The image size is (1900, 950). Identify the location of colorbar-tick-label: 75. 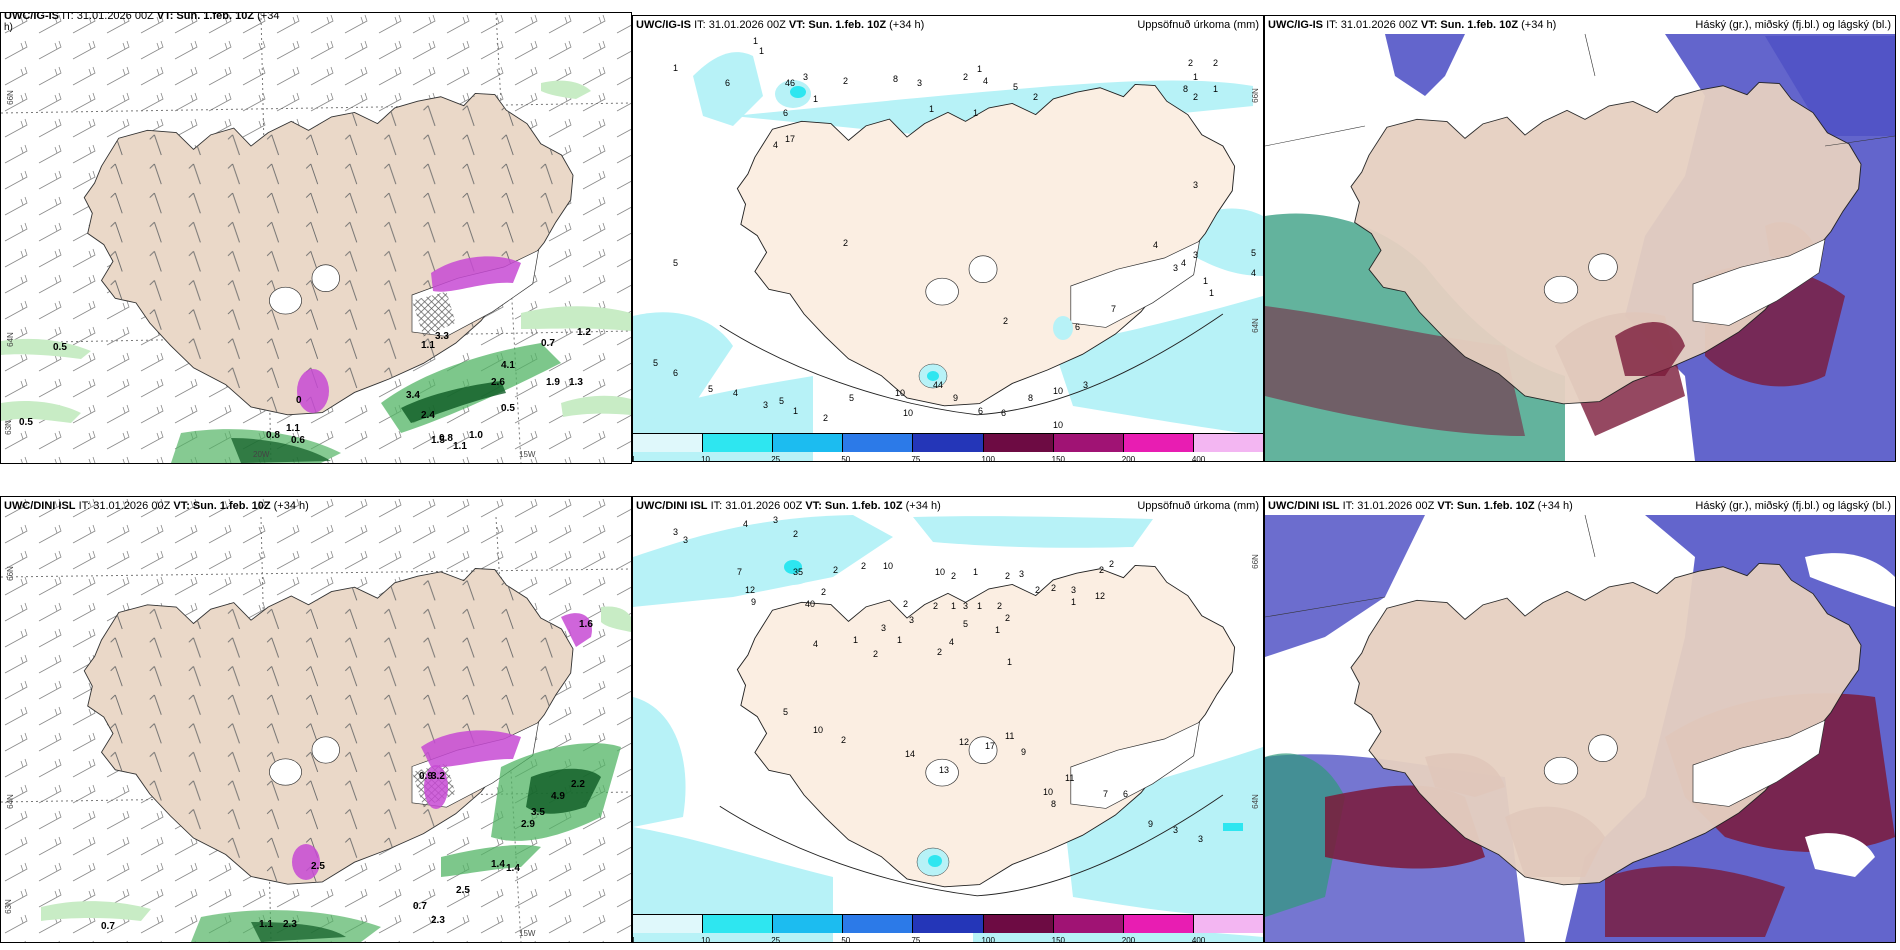
(916, 939).